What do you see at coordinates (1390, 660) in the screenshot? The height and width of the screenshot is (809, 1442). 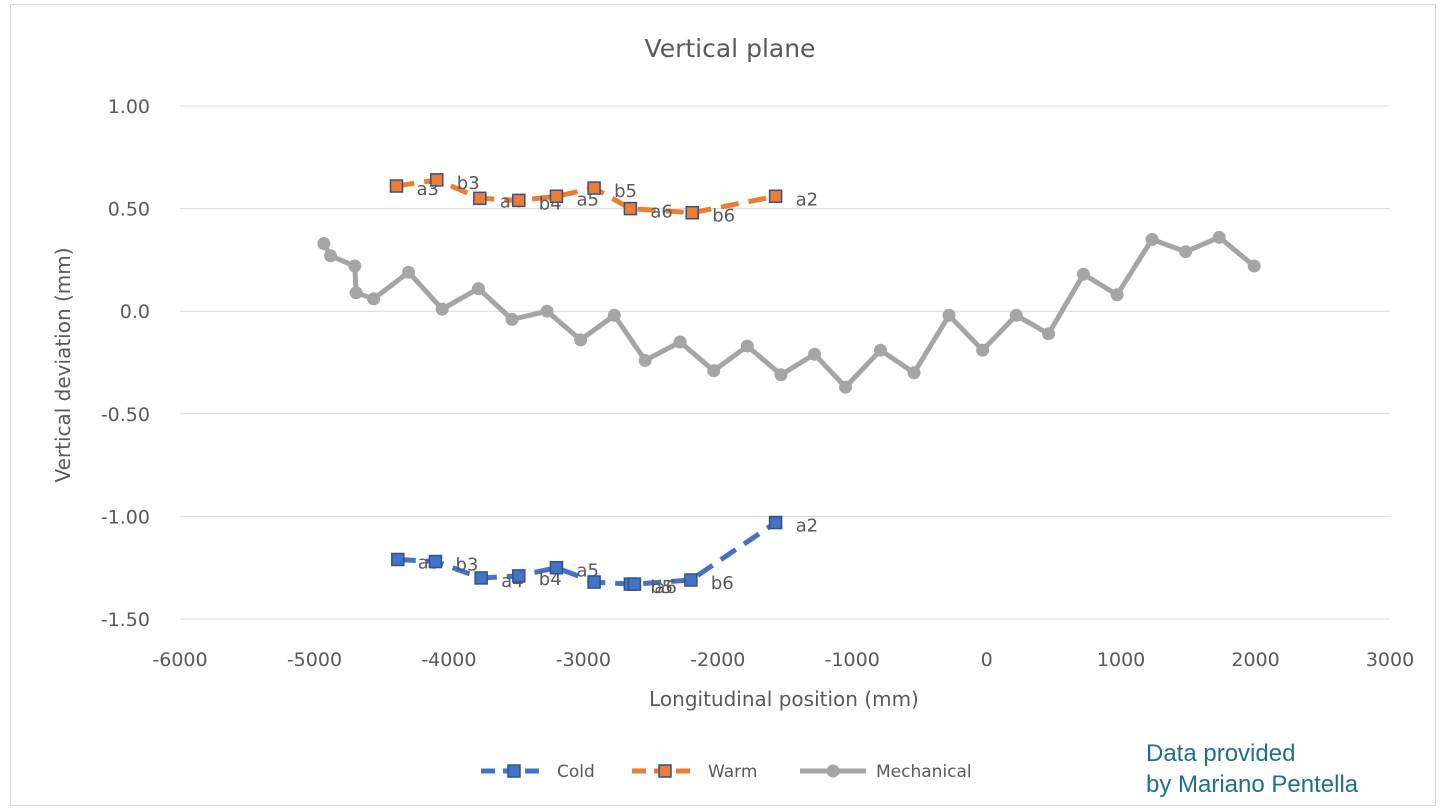 I see `x-tick-label: 3000` at bounding box center [1390, 660].